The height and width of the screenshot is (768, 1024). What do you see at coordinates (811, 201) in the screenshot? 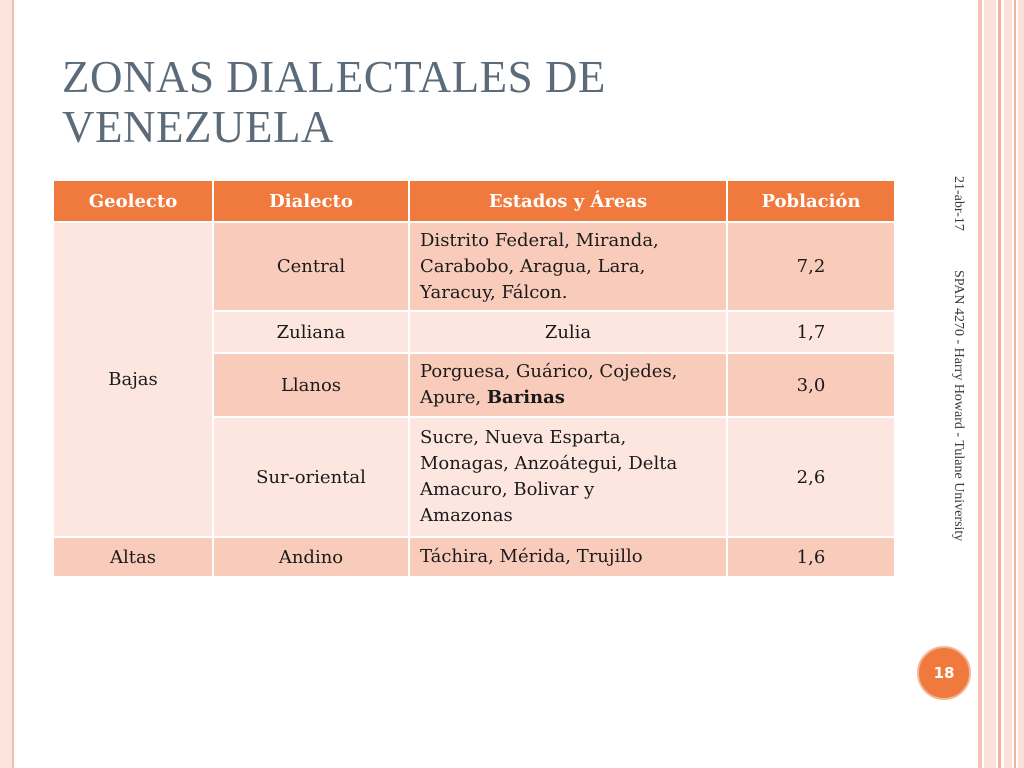
I see `header-poblacion: Población` at bounding box center [811, 201].